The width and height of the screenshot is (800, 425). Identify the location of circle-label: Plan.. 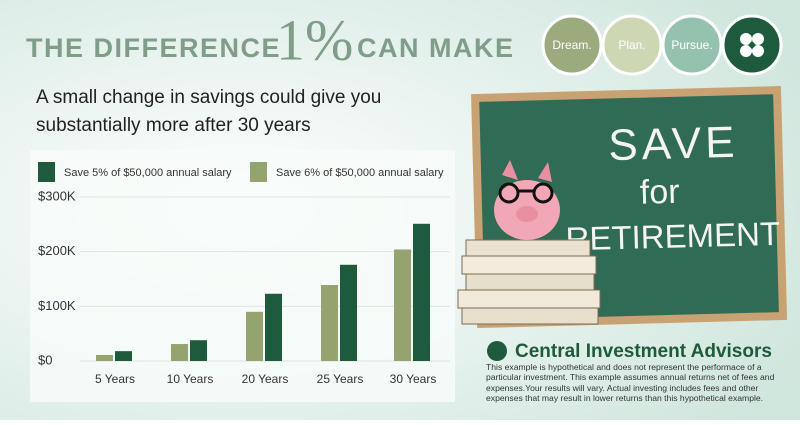
(631, 45).